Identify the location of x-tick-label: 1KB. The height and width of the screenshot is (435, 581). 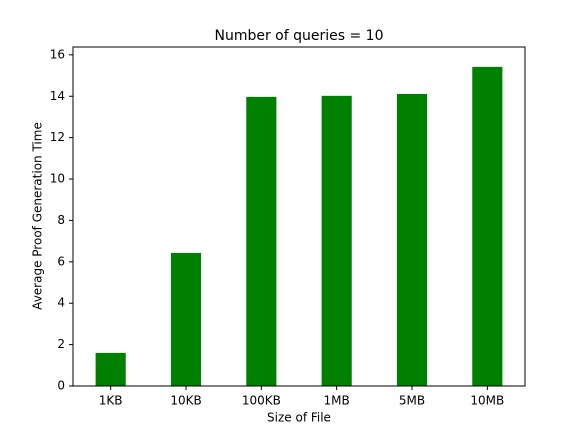
(111, 401).